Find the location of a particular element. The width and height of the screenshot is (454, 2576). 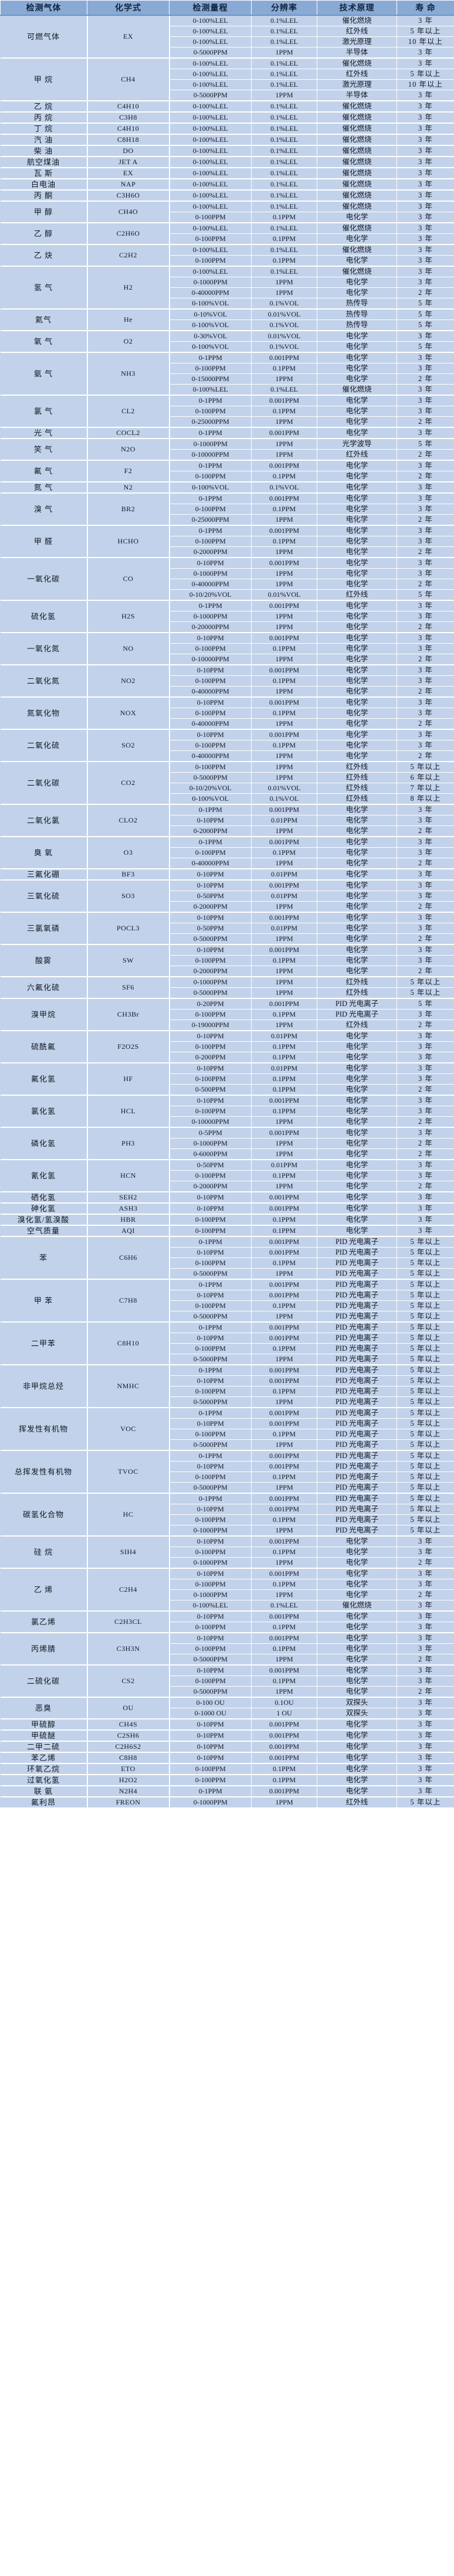

cell-gas-name: 磷化氢 is located at coordinates (44, 1143).